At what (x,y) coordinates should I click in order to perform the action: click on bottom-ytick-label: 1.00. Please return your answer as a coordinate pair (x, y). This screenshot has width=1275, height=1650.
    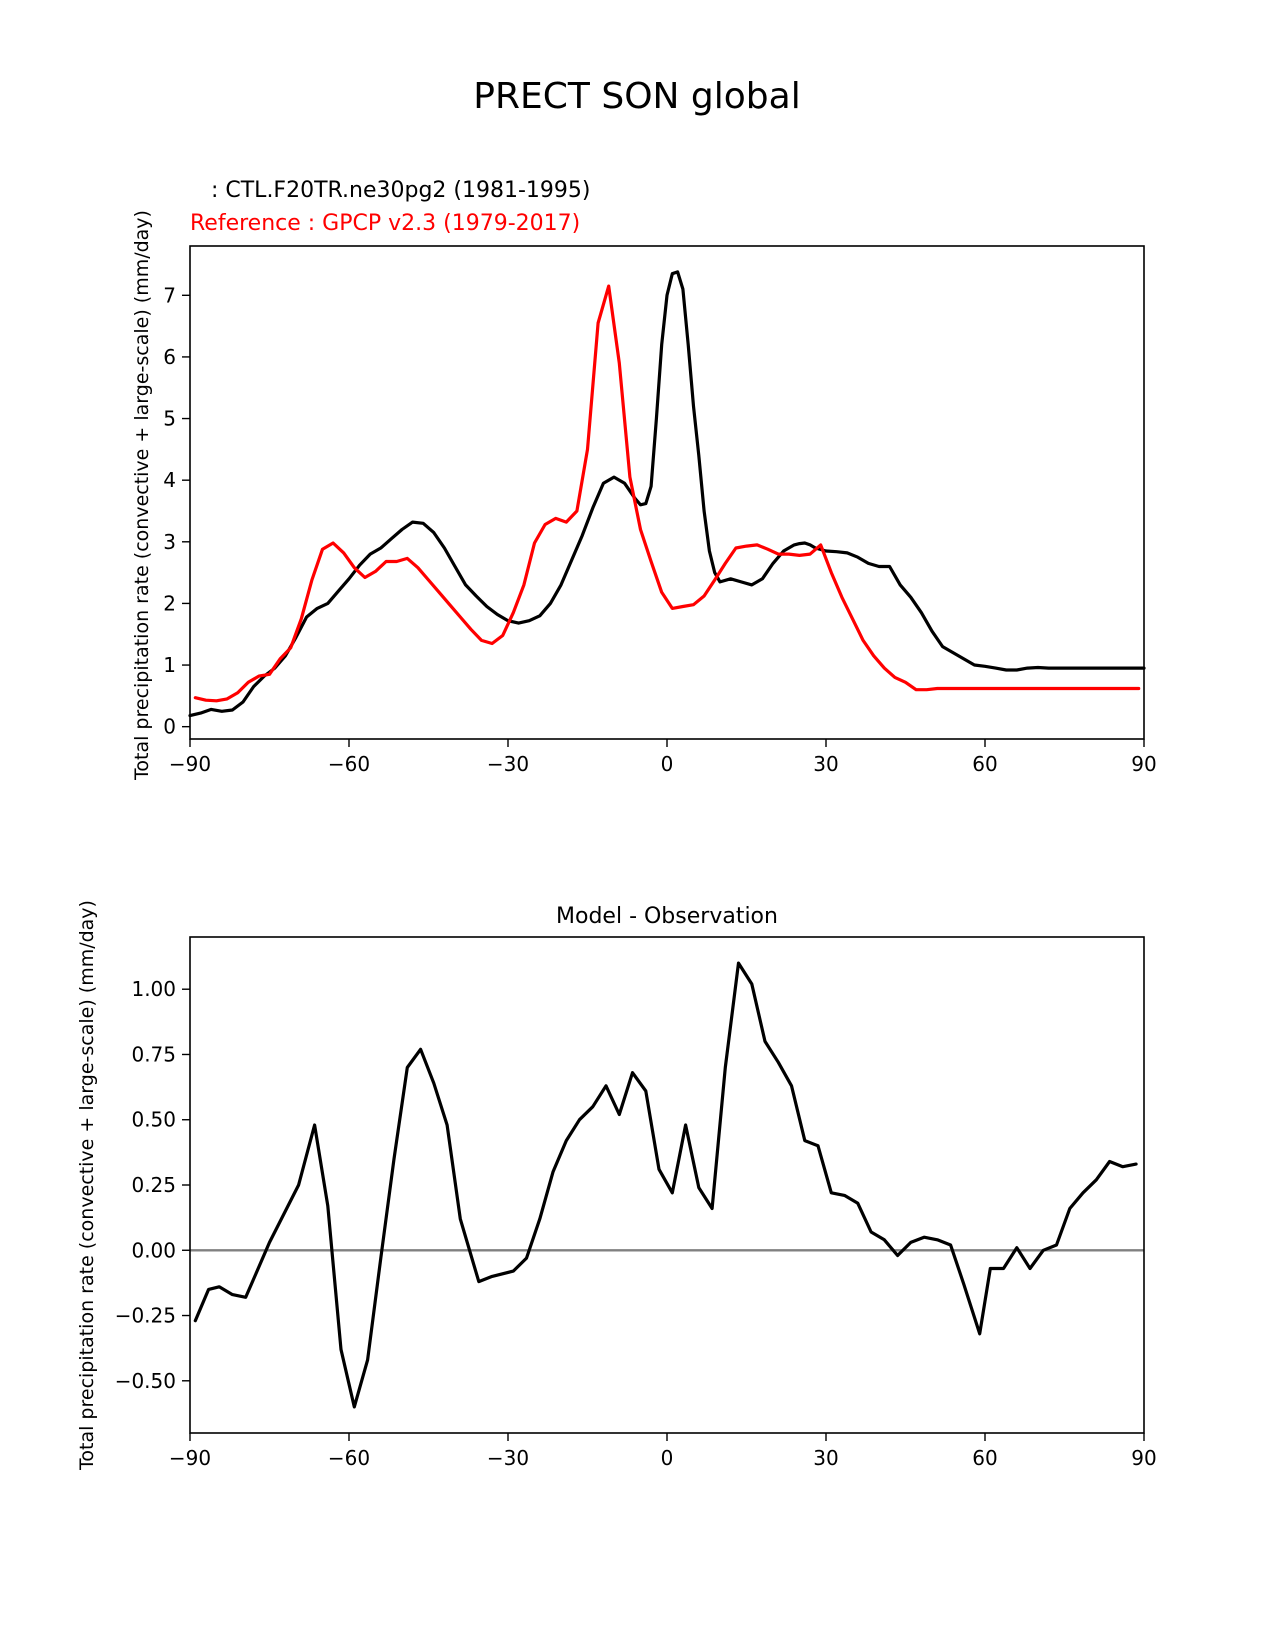
    Looking at the image, I should click on (153, 989).